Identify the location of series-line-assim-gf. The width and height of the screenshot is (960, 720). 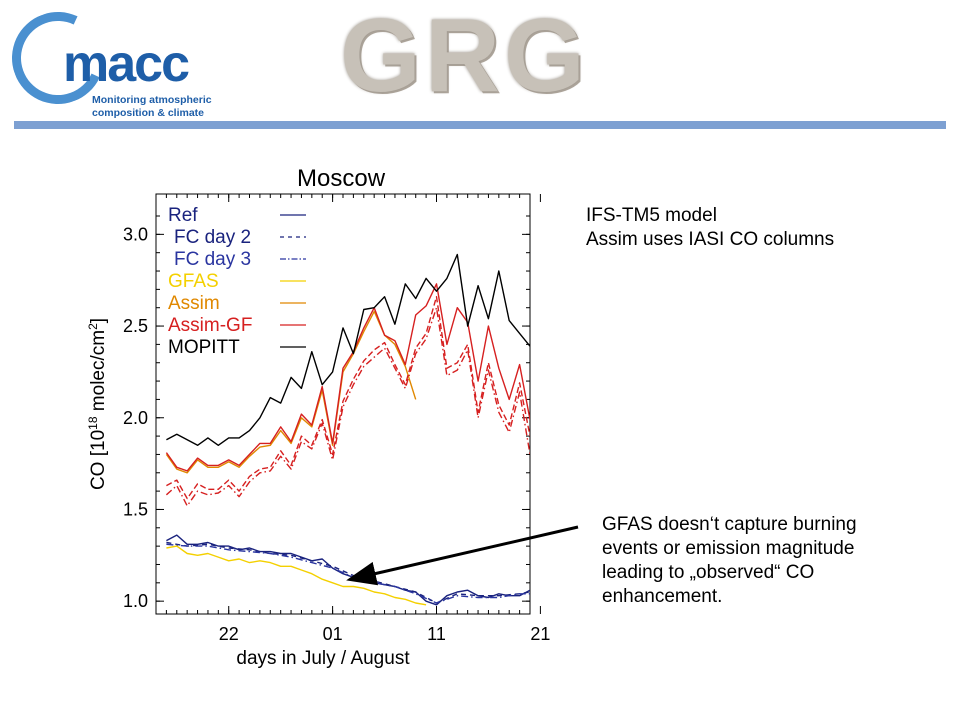
(347, 377).